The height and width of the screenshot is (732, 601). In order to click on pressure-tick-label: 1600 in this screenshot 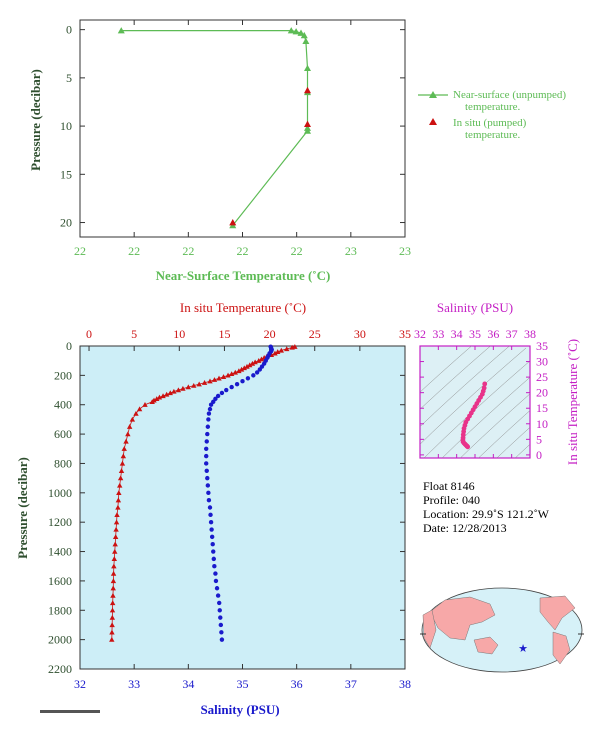, I will do `click(60, 581)`.